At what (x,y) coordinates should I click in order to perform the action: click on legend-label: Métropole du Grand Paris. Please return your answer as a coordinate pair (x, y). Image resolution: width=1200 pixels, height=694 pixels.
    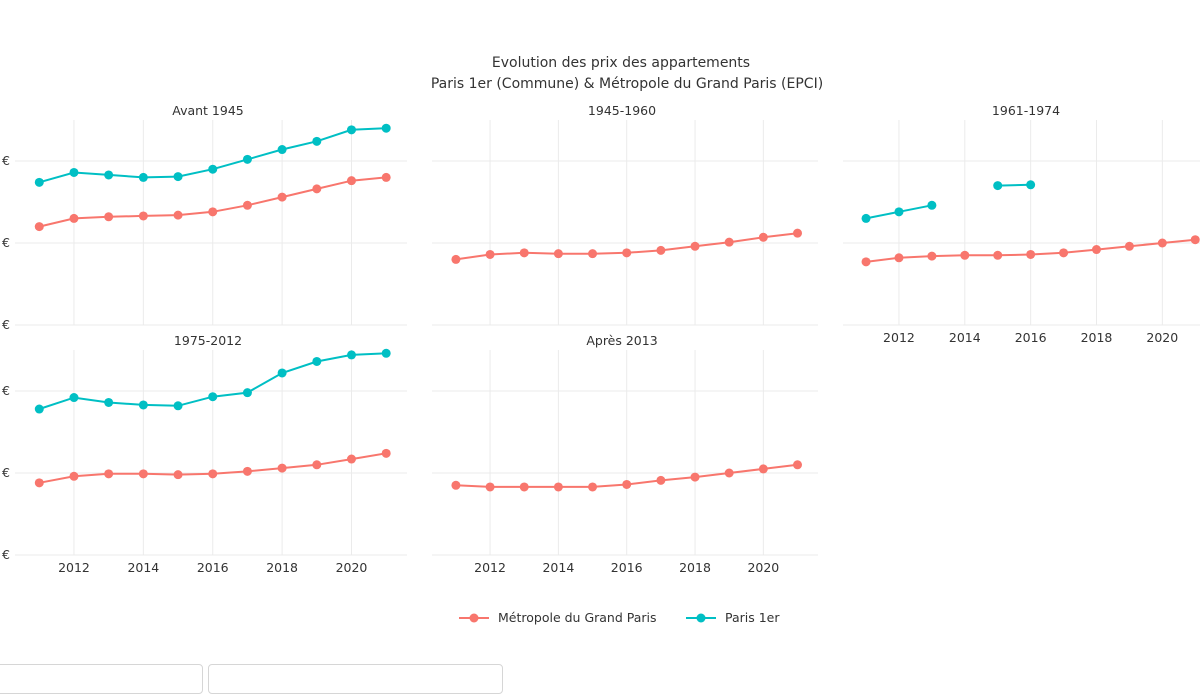
    Looking at the image, I should click on (577, 617).